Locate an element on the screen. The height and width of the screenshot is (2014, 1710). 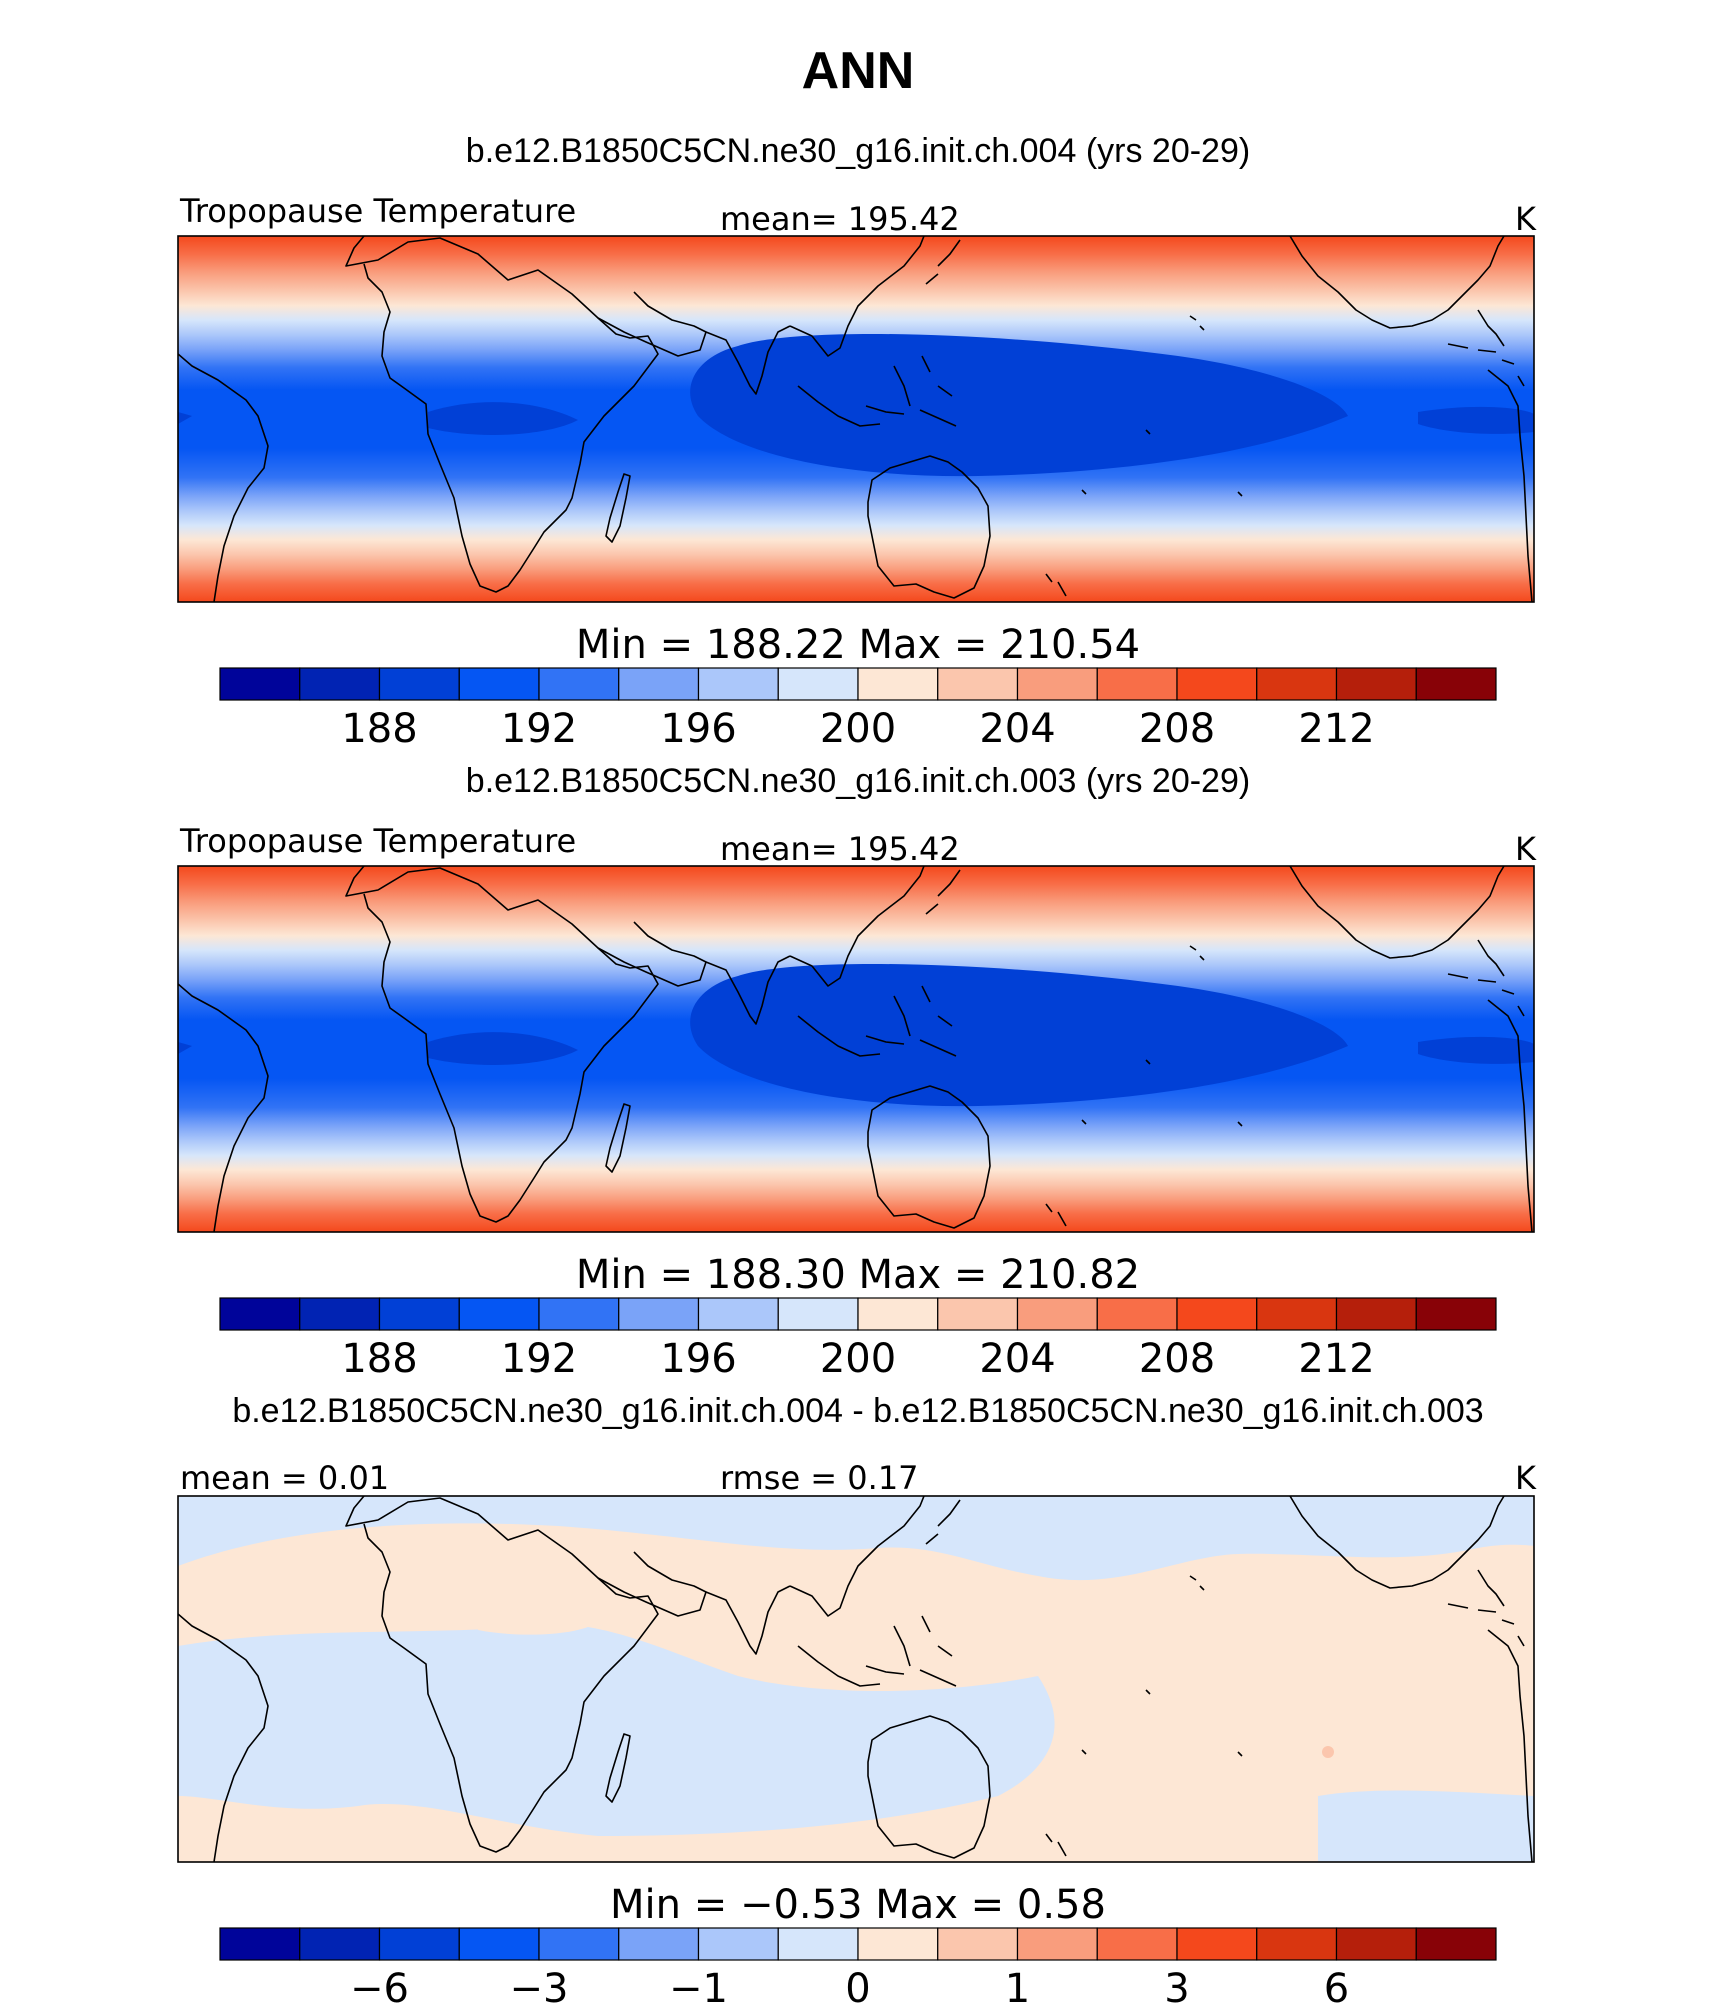
minmax-label: Min = −0.53 Max = 0.58 is located at coordinates (858, 1905).